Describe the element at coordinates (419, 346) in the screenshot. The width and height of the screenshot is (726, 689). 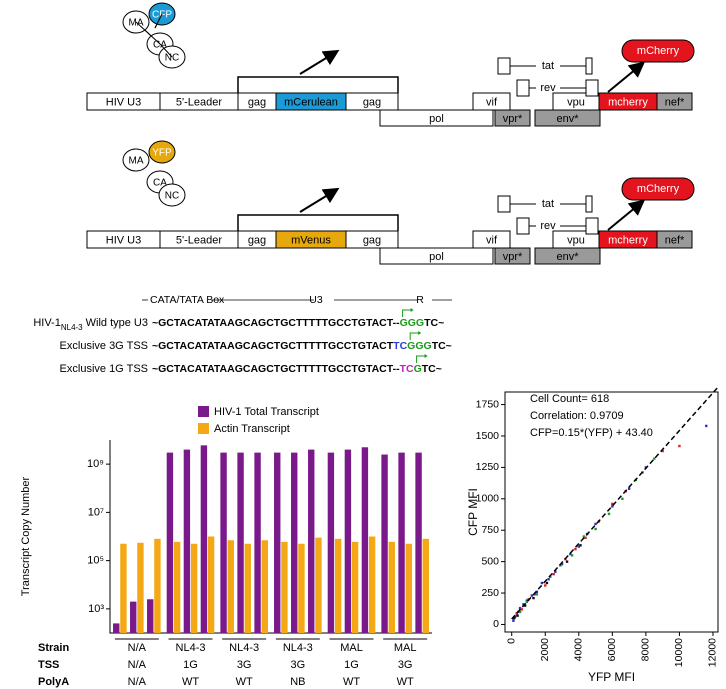
I see `sequence-part: GGG` at that location.